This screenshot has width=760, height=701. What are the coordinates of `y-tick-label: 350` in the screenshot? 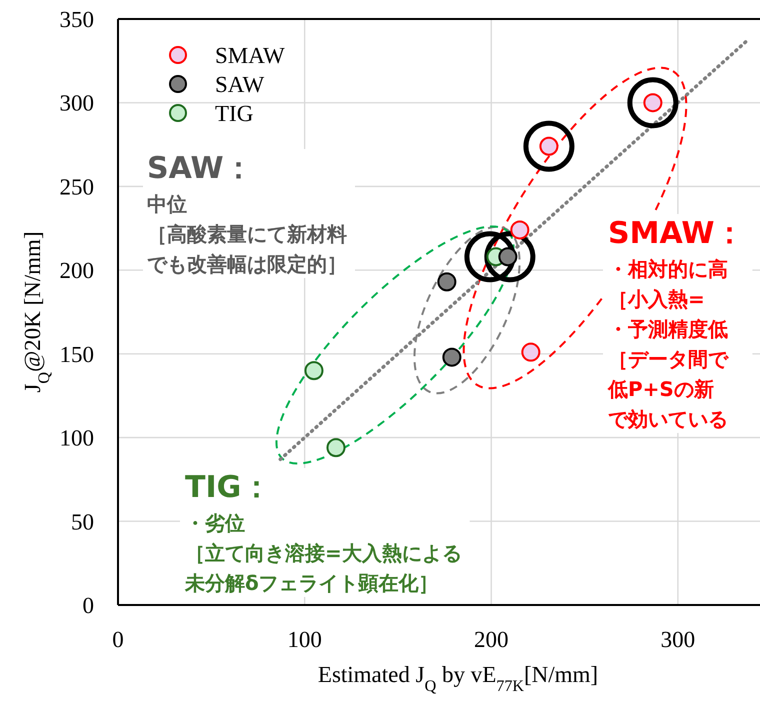 It's located at (77, 19).